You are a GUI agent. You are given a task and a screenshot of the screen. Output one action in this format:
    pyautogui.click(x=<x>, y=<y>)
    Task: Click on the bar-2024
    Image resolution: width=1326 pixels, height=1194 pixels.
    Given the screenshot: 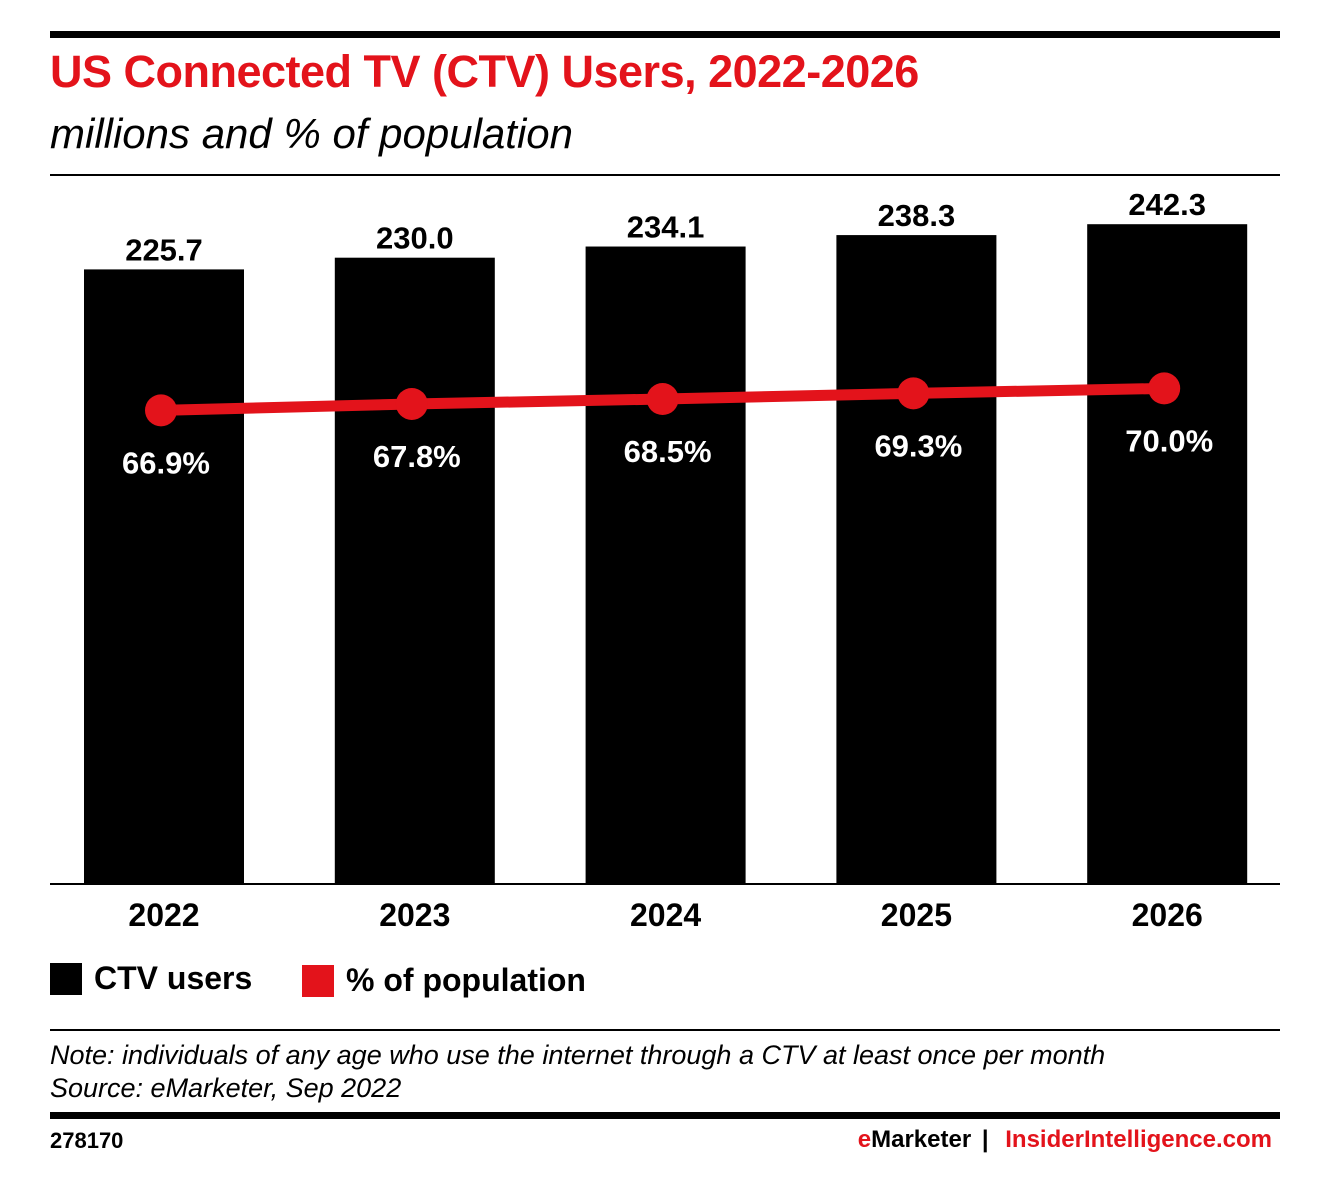 What is the action you would take?
    pyautogui.click(x=665, y=565)
    